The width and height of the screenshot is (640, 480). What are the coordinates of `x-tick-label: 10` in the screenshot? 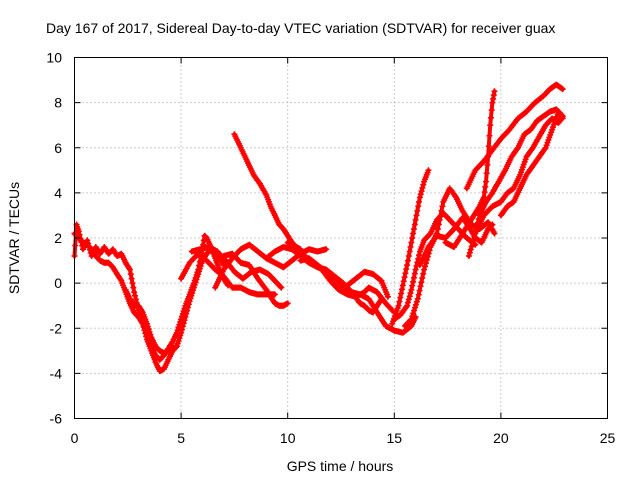 It's located at (288, 438).